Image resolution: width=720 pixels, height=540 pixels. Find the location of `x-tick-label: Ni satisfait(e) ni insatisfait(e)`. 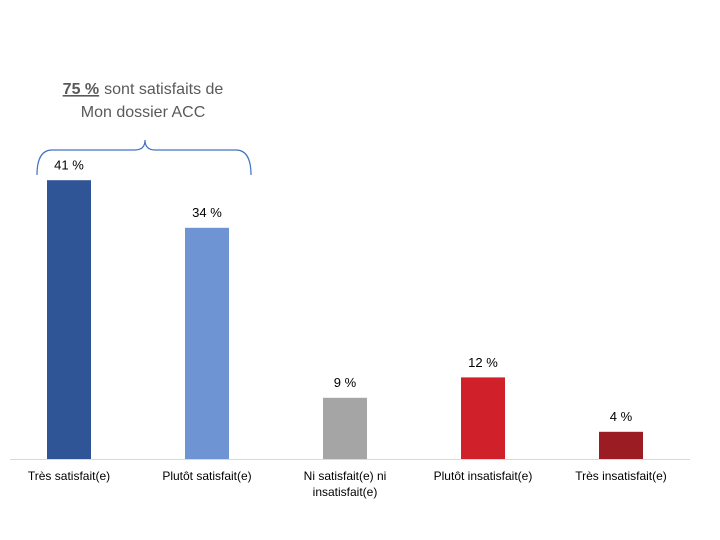

x-tick-label: Ni satisfait(e) ni insatisfait(e) is located at coordinates (345, 484).